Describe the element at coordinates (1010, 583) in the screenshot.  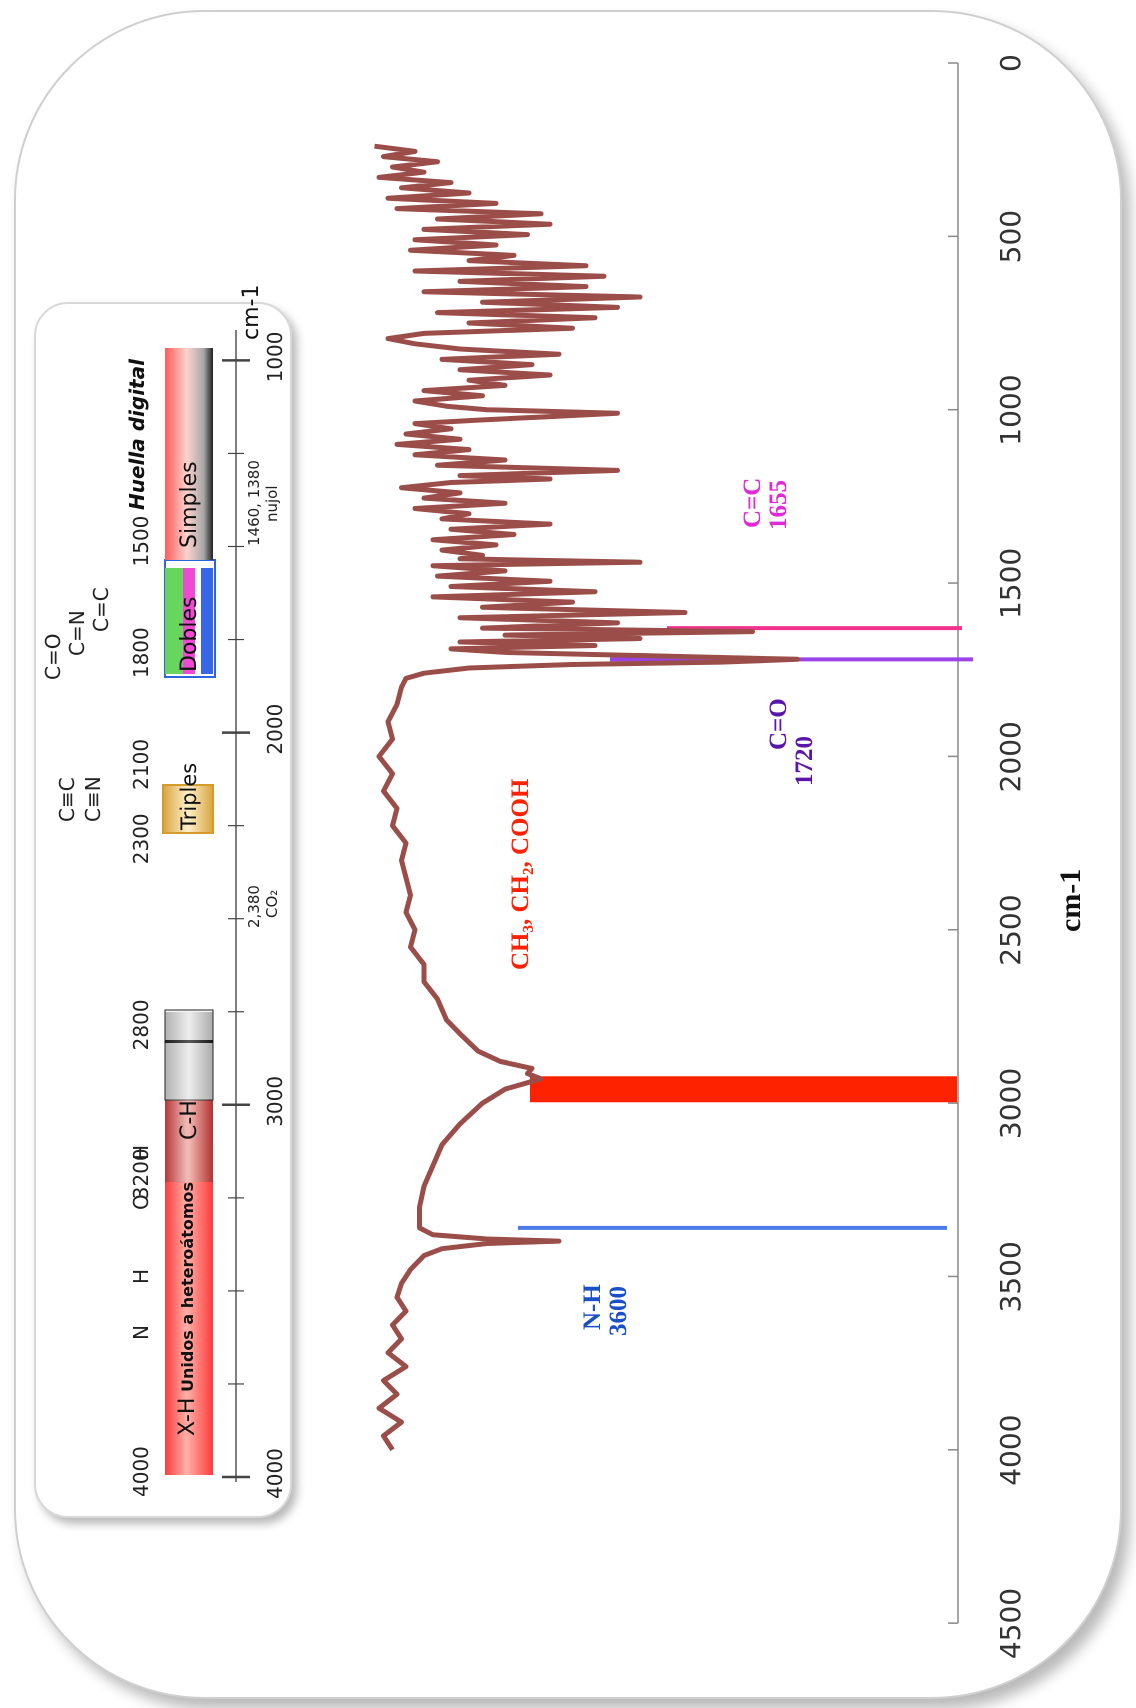
I see `x-tick-label-1500: 1500` at that location.